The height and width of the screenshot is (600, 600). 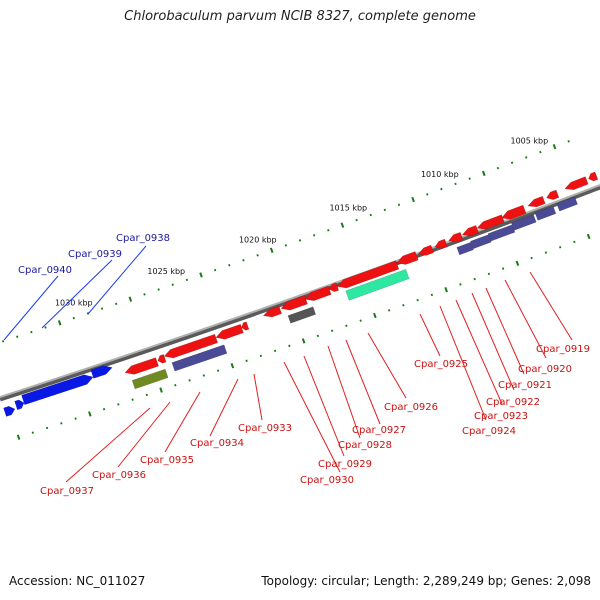 I want to click on gene-feature-green, so click(x=377, y=284).